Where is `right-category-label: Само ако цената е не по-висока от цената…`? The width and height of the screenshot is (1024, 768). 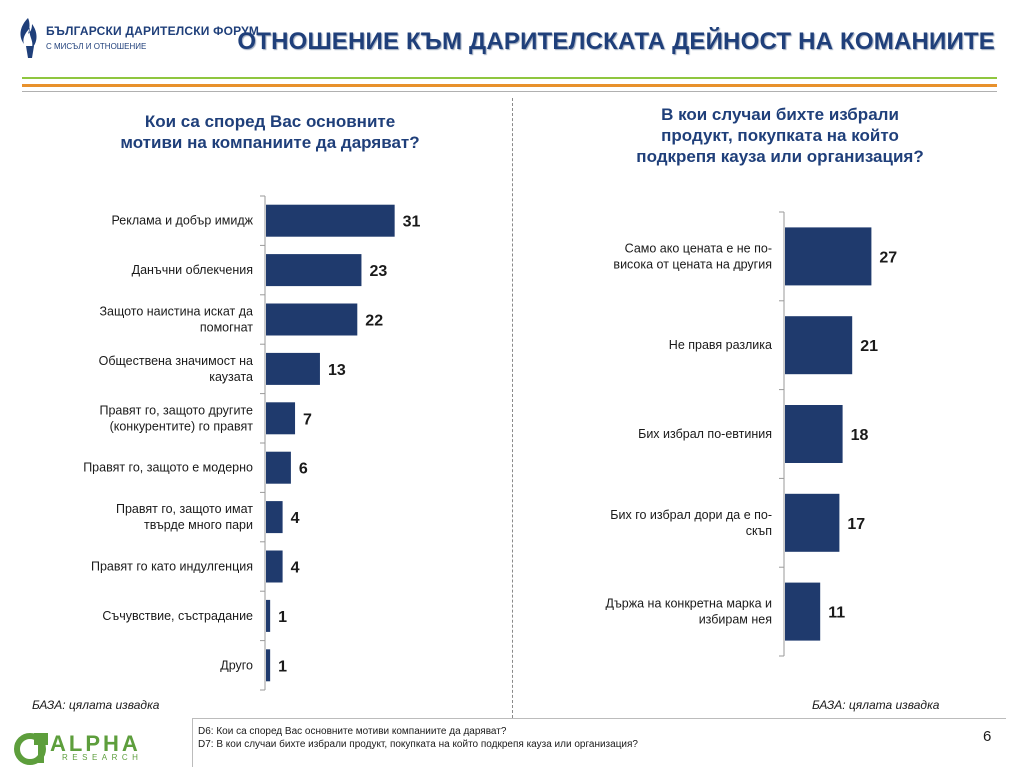
right-category-label: Само ако цената е не по-висока от цената… is located at coordinates (692, 256).